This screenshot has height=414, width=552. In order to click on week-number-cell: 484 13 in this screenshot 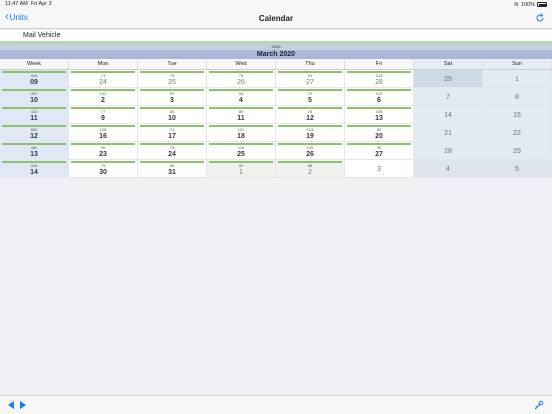, I will do `click(34, 151)`.